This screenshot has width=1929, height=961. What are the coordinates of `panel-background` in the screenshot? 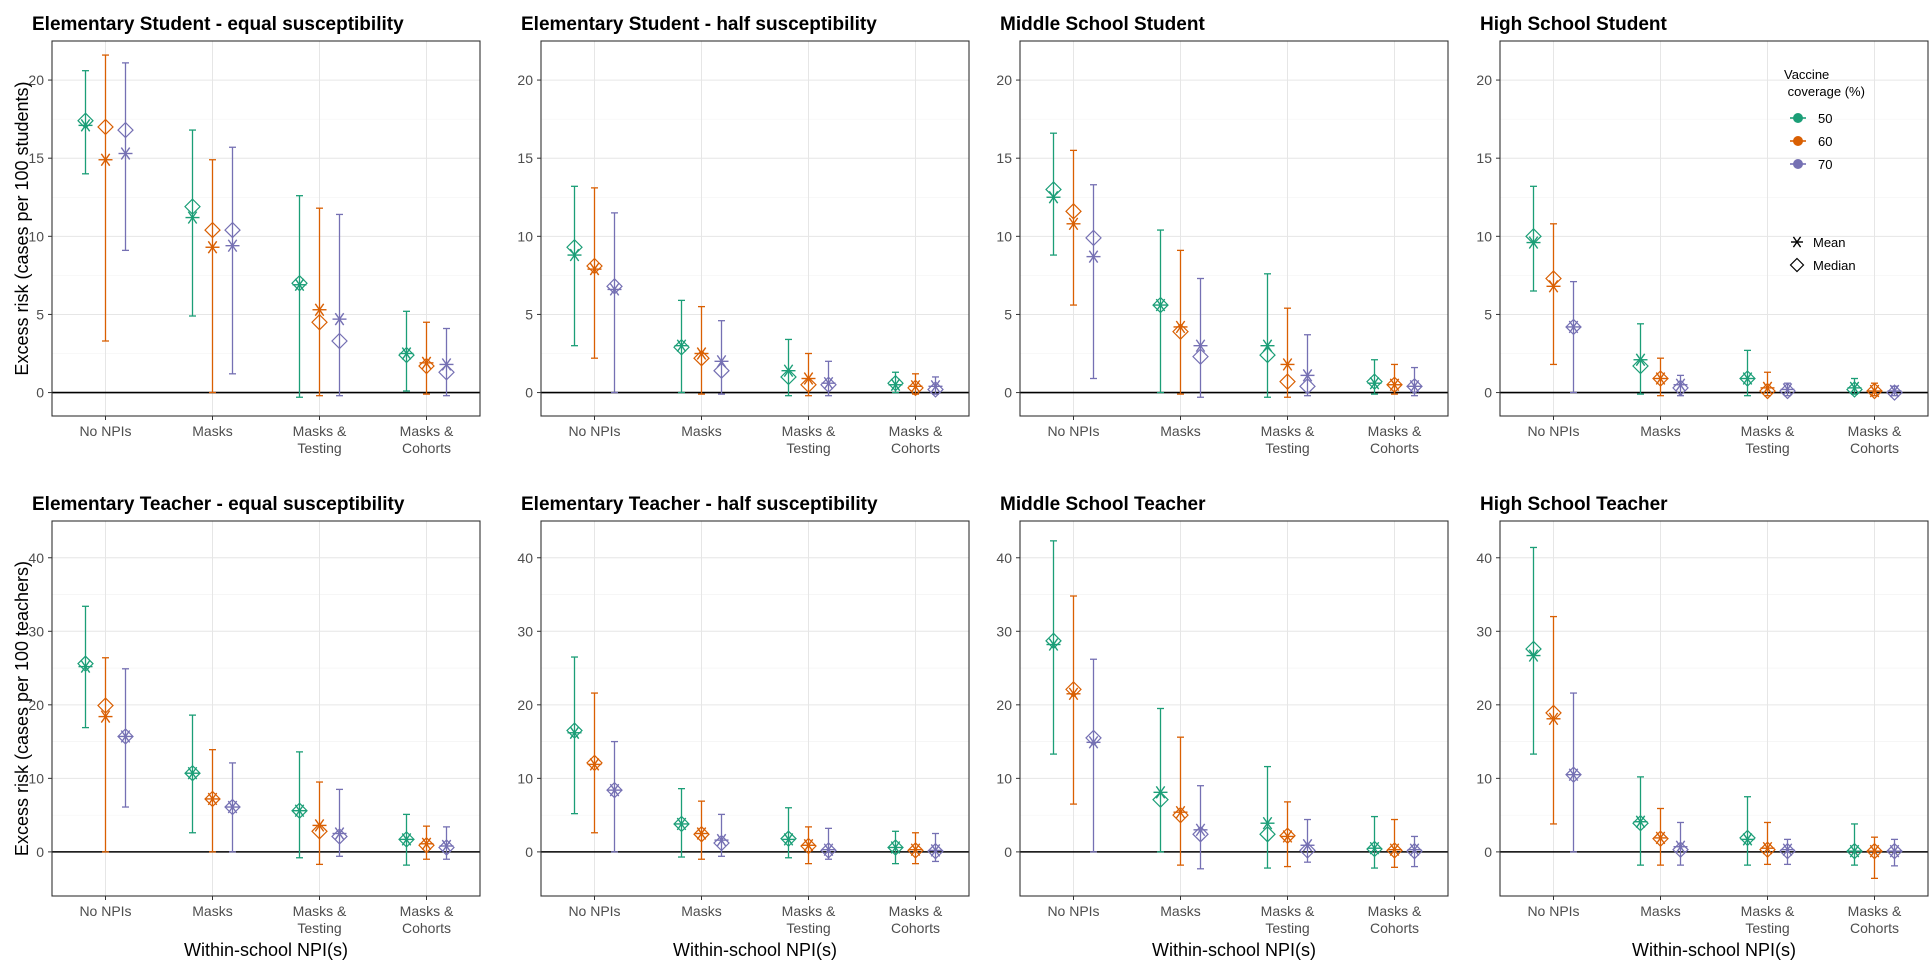 It's located at (1714, 708).